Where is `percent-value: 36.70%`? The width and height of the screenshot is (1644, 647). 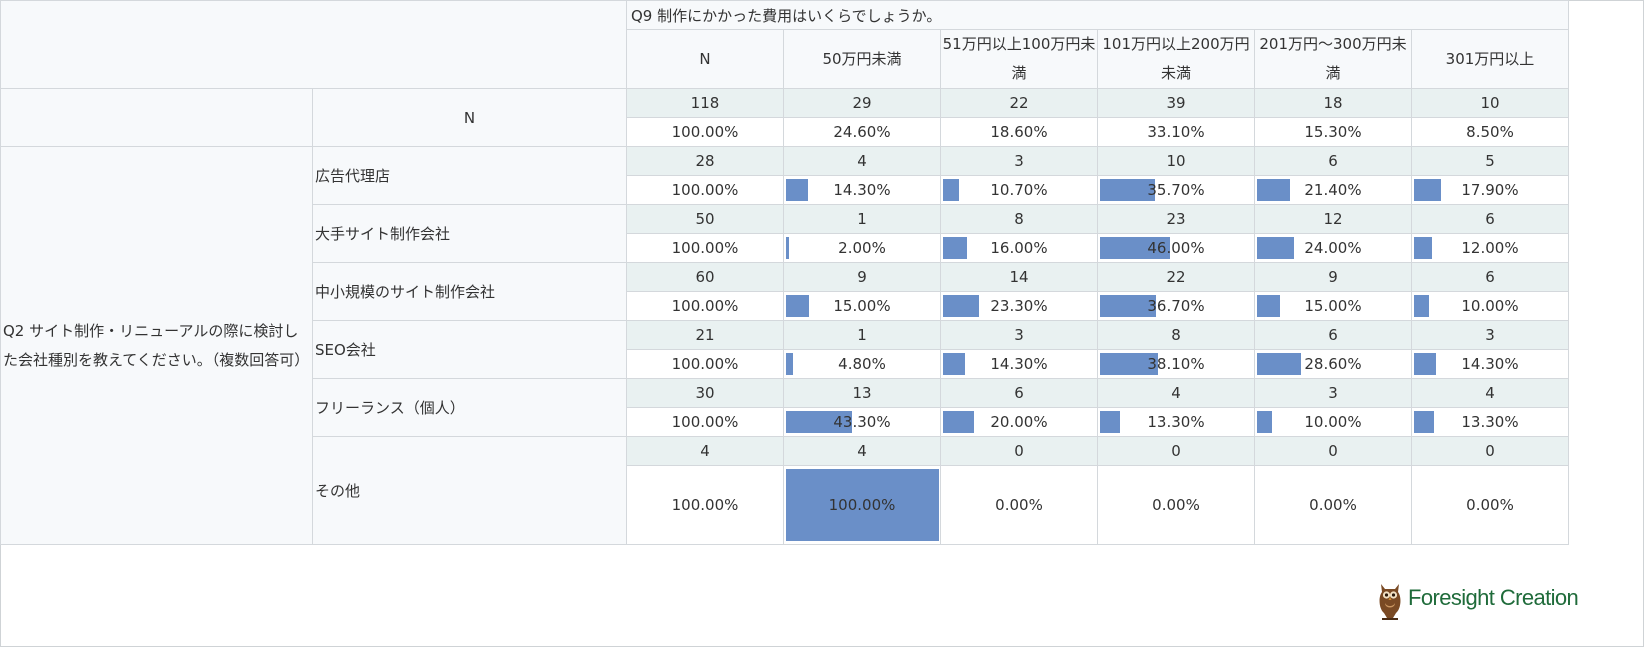 percent-value: 36.70% is located at coordinates (1176, 306).